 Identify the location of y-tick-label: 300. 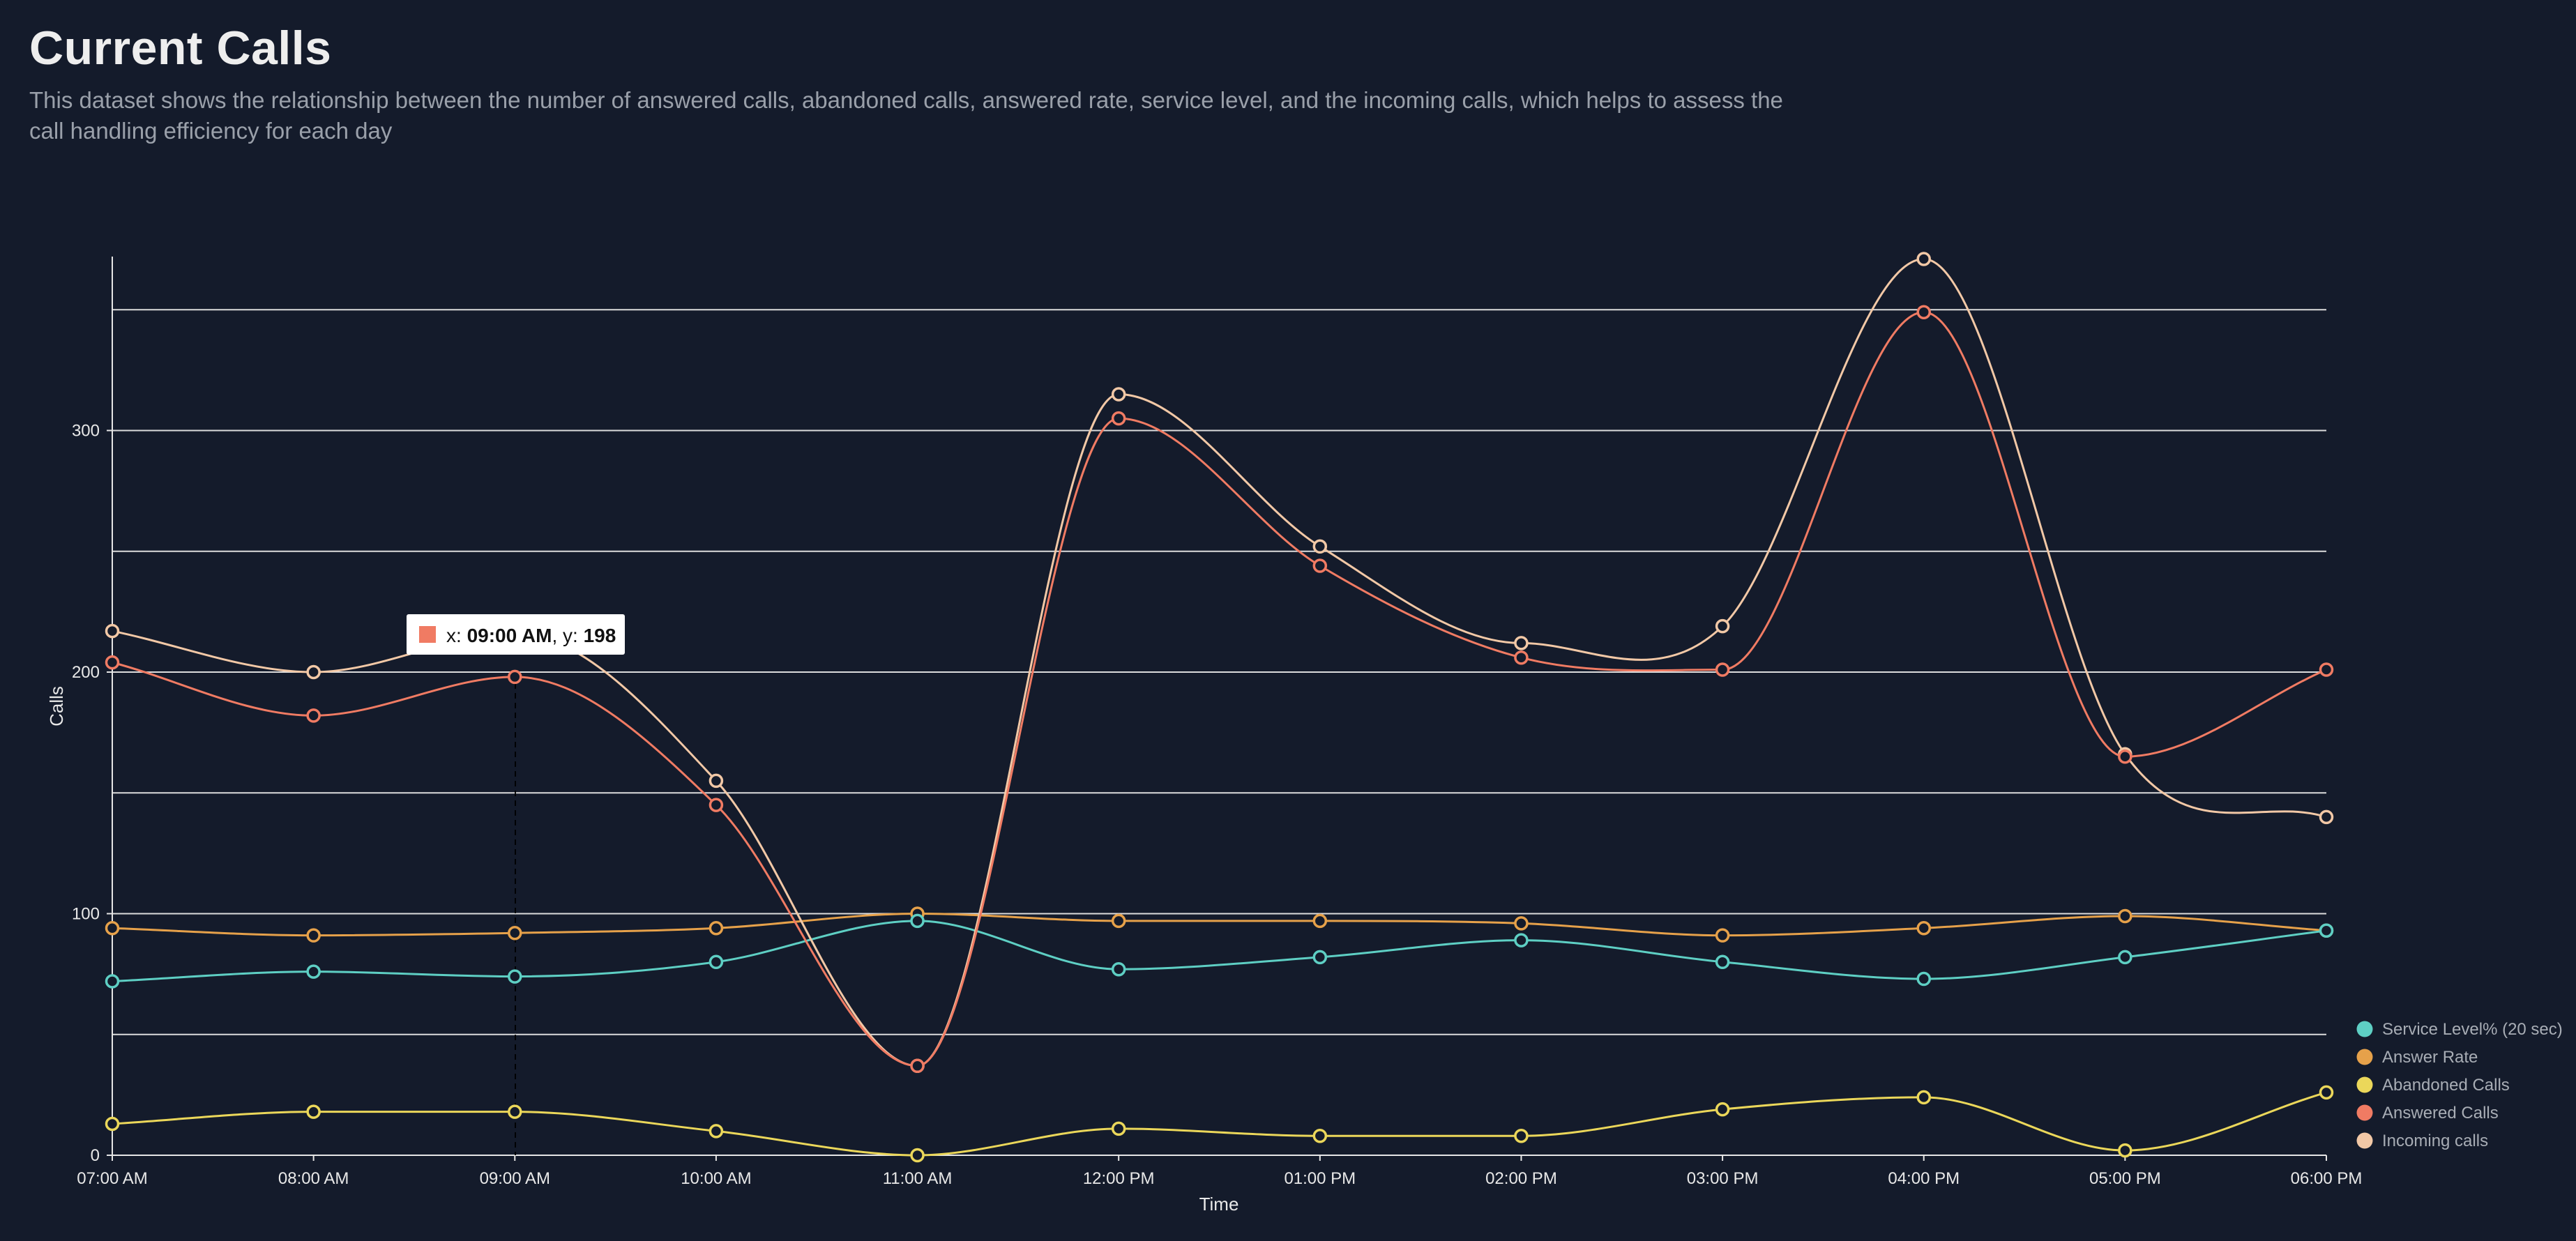
(86, 430).